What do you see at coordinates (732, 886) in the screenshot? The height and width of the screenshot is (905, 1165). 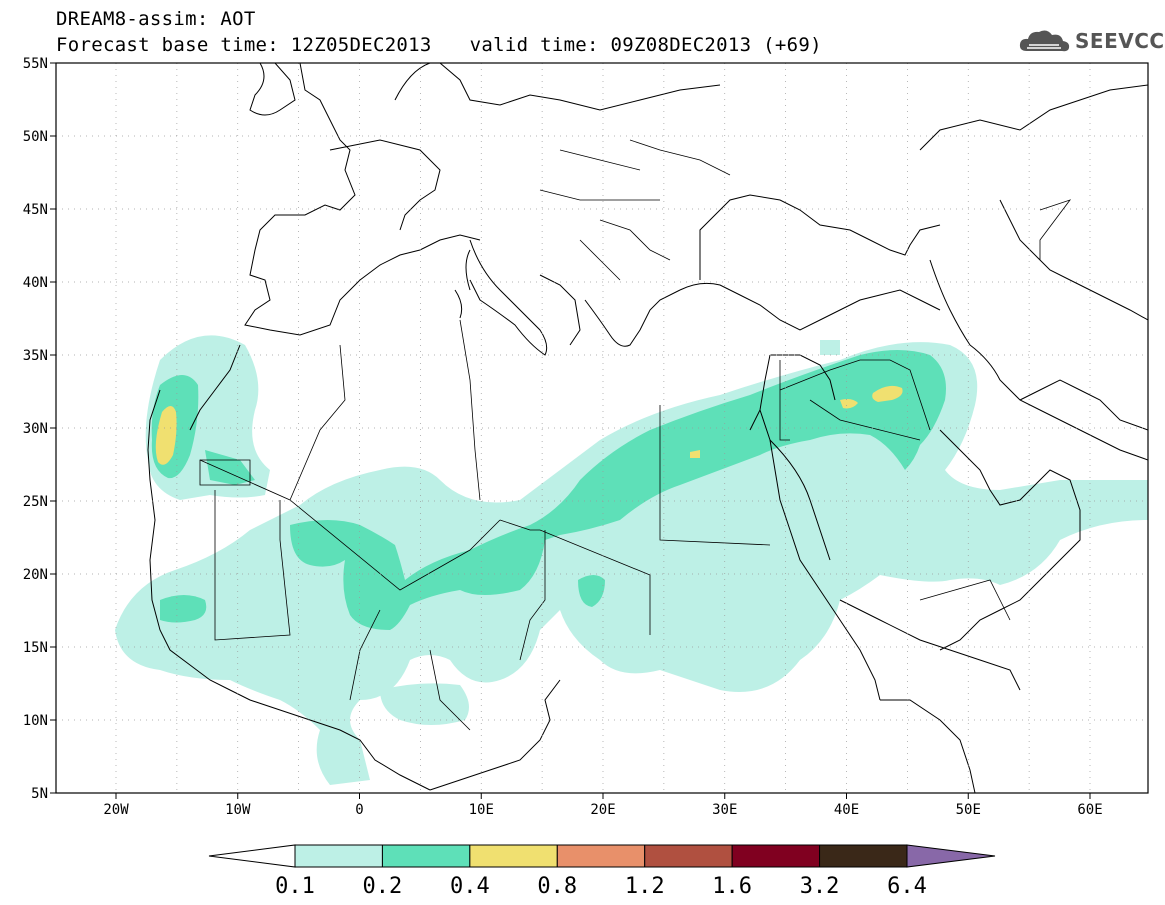 I see `colorbar-label: 1.6` at bounding box center [732, 886].